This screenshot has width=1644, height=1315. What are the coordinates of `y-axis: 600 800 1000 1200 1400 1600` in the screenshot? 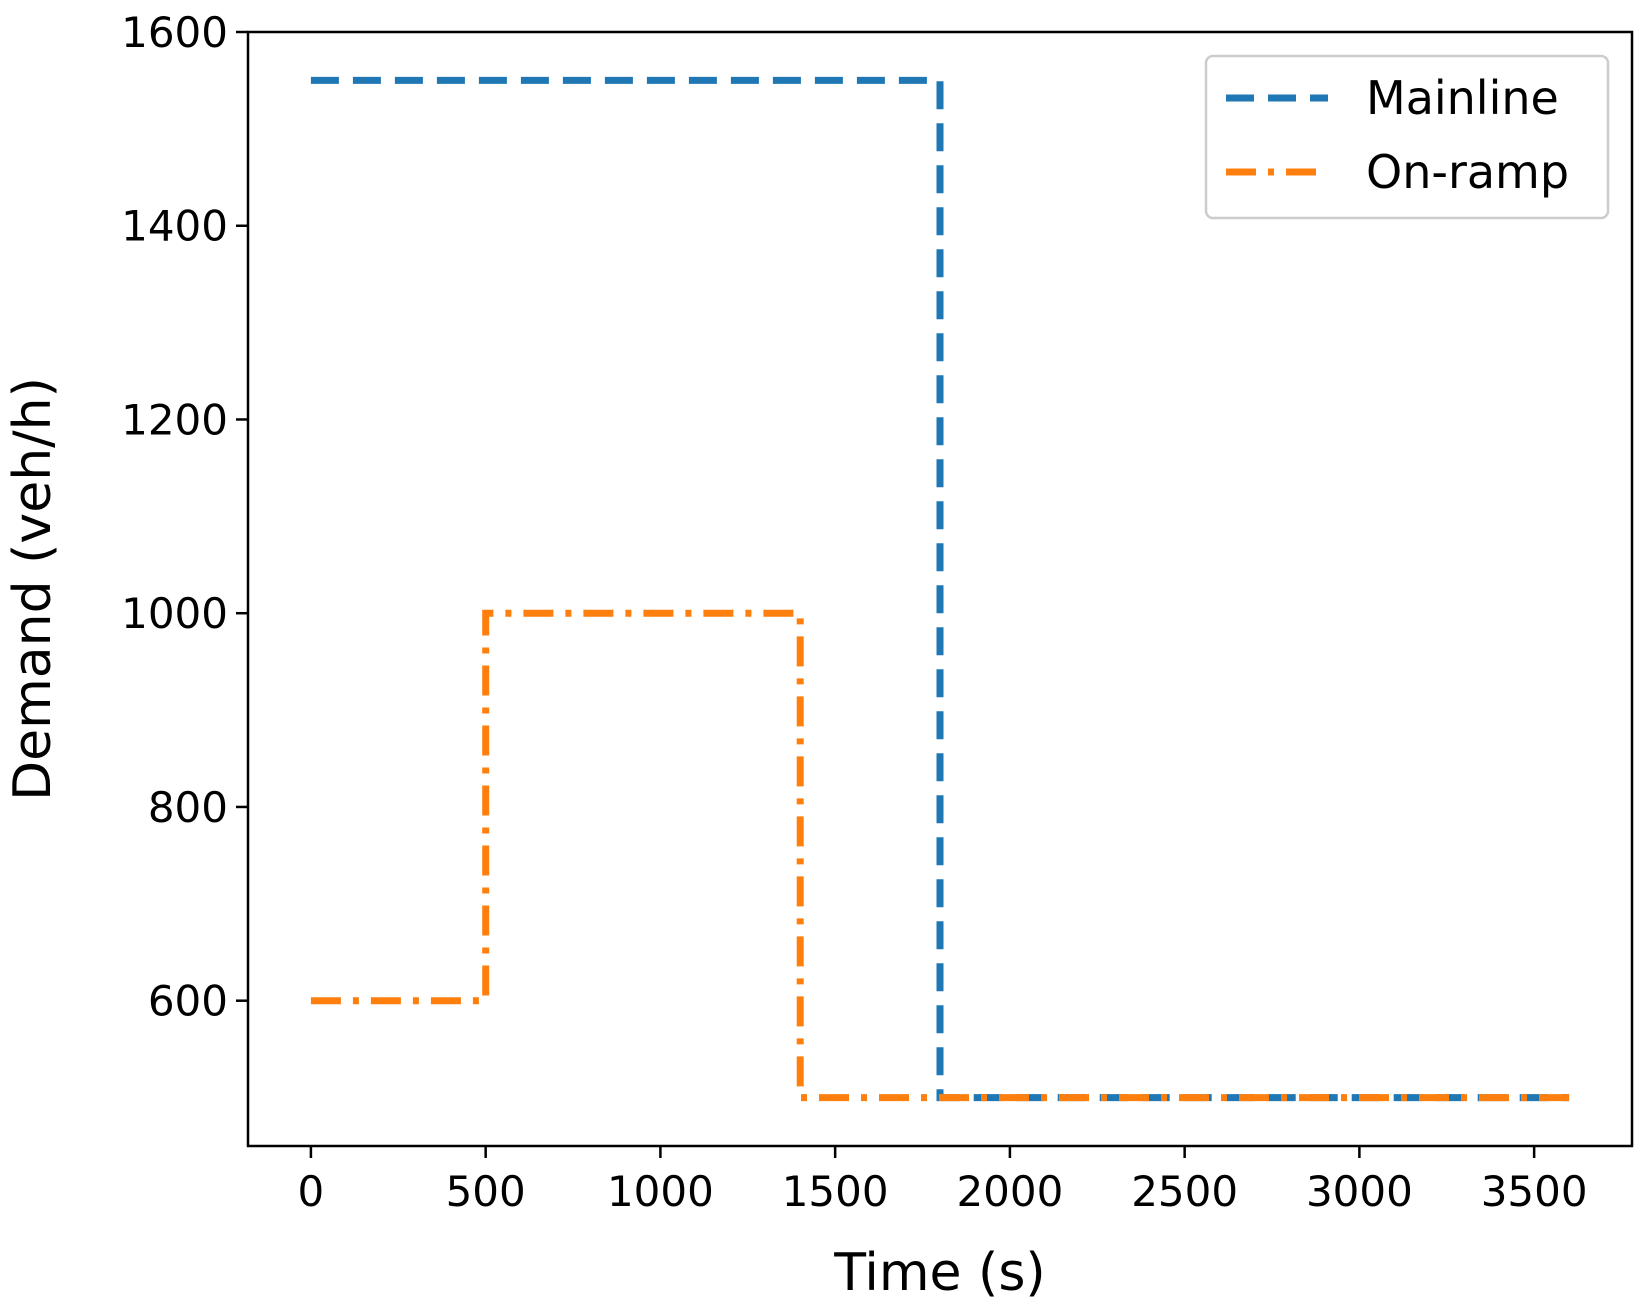 It's located at (184, 517).